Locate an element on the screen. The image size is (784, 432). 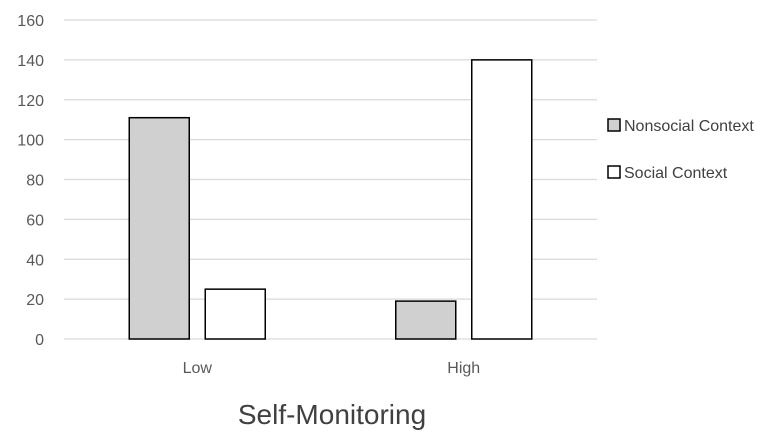
x-tick-label: Low is located at coordinates (198, 368).